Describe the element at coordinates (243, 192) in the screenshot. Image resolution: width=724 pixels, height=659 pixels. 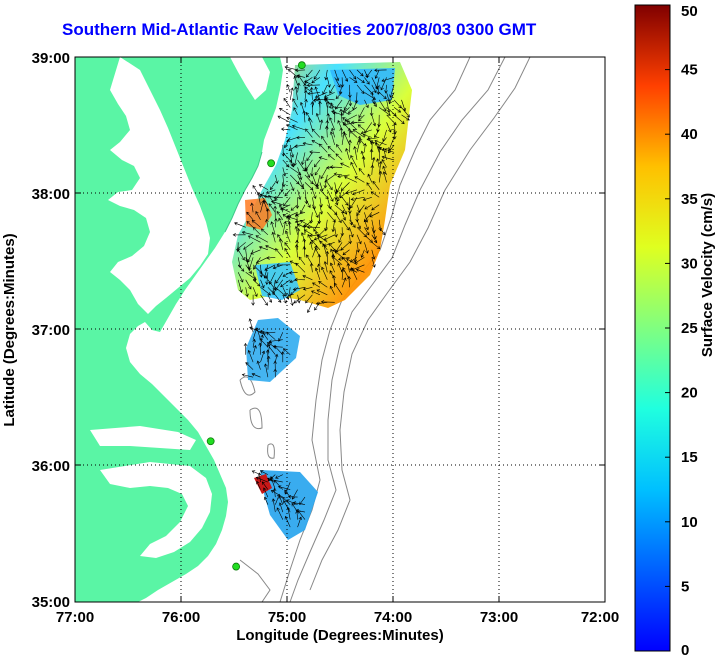
I see `delmarva-shore` at that location.